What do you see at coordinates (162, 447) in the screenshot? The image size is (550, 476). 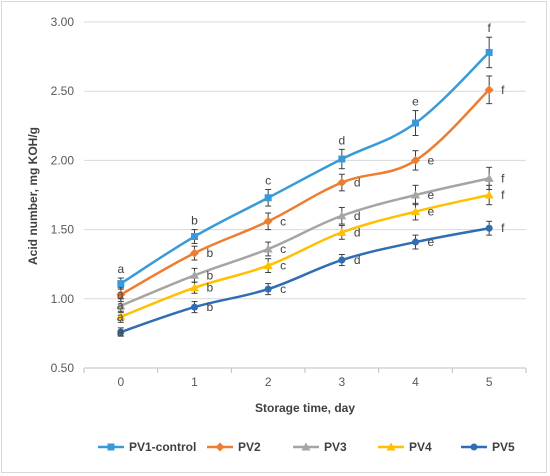 I see `legend-label: PV1-control` at bounding box center [162, 447].